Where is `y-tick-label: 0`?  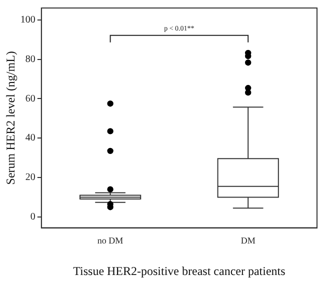
y-tick-label: 0 is located at coordinates (33, 217).